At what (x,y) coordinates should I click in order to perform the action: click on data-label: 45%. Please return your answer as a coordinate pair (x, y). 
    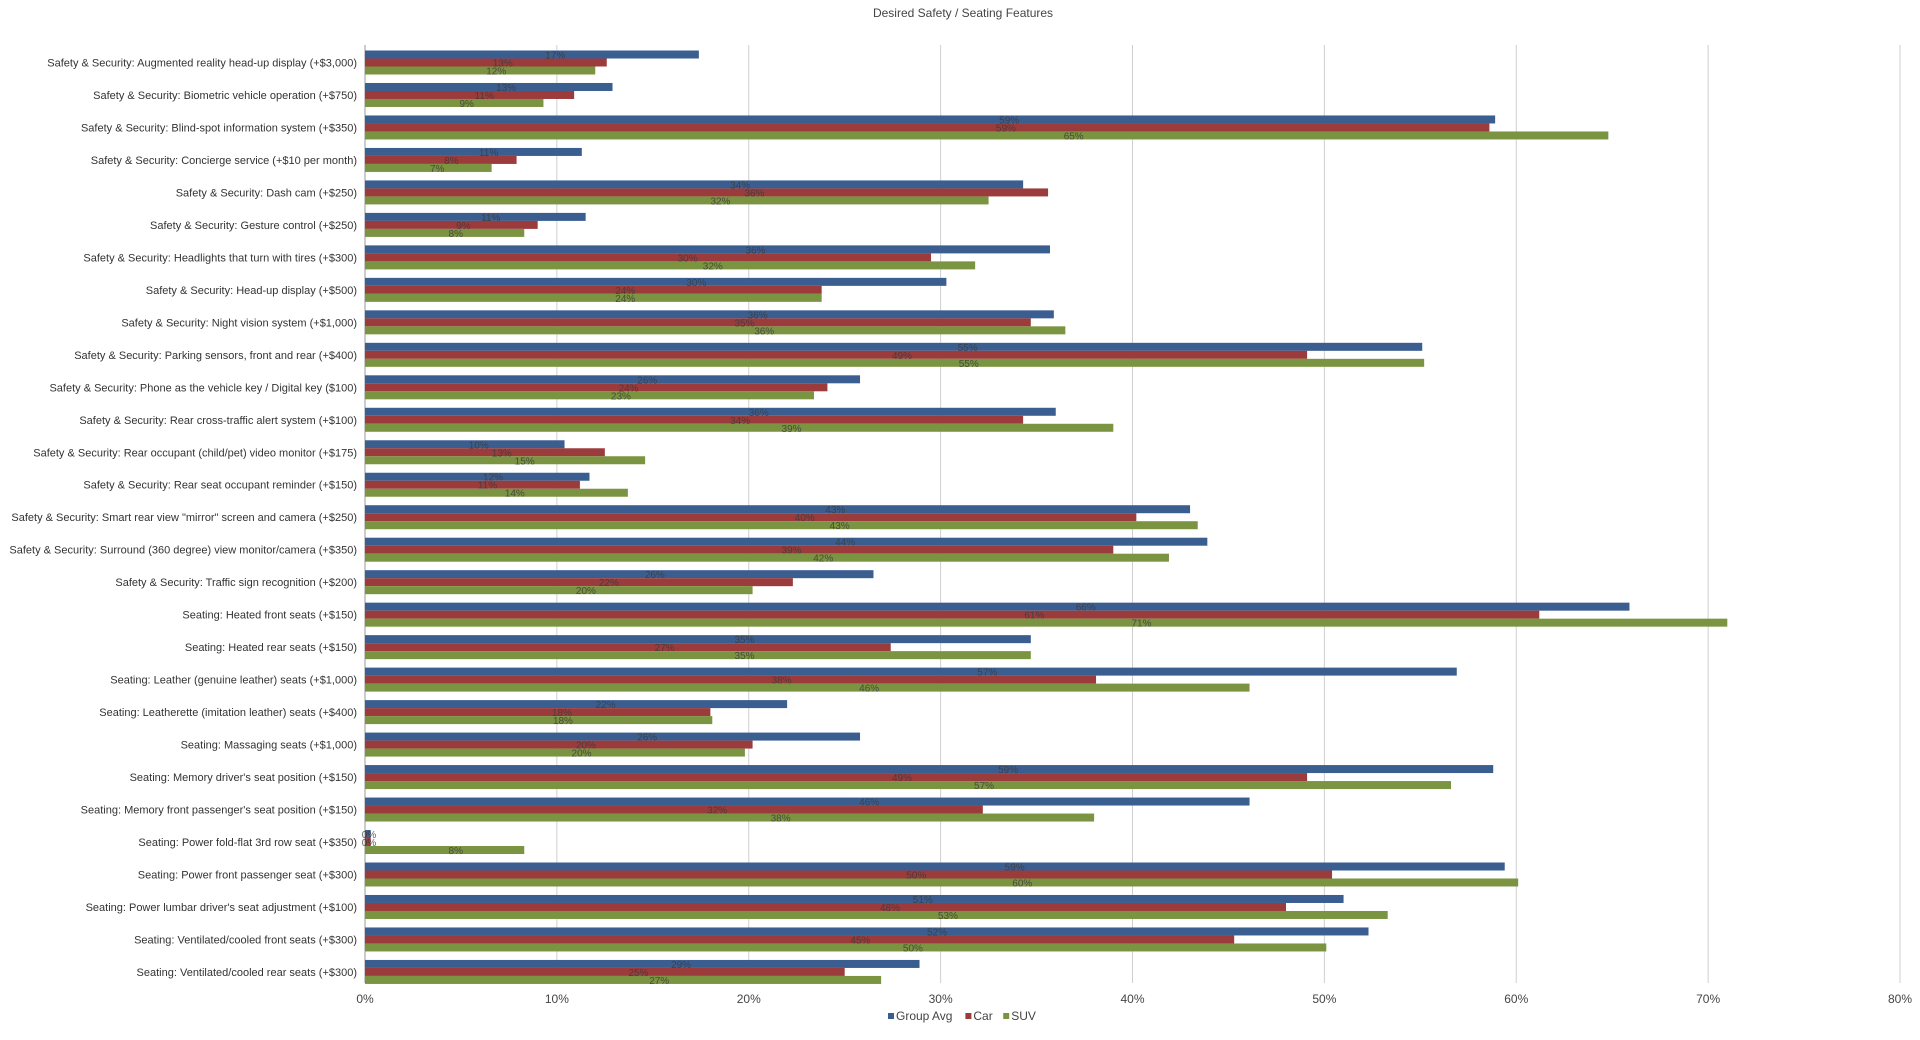
    Looking at the image, I should click on (860, 940).